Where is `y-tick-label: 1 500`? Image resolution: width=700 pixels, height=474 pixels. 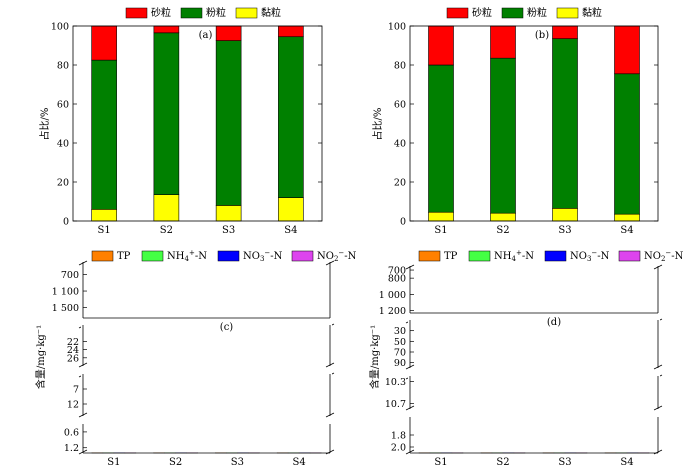 y-tick-label: 1 500 is located at coordinates (65, 308).